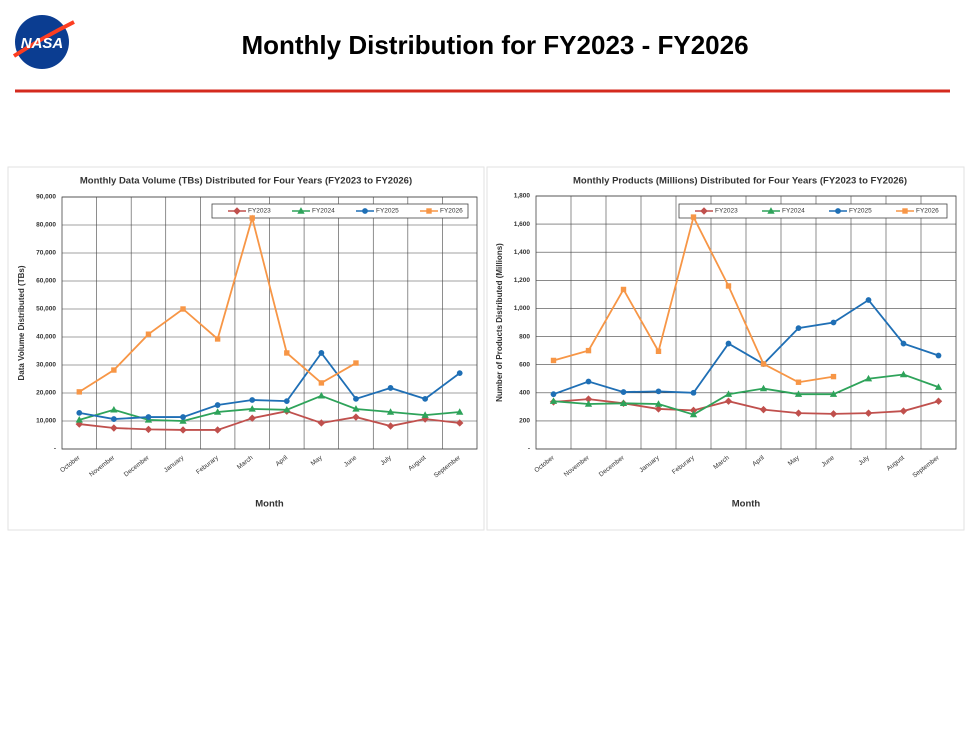 Image resolution: width=972 pixels, height=729 pixels. What do you see at coordinates (522, 252) in the screenshot?
I see `y-tick-label: 1,400` at bounding box center [522, 252].